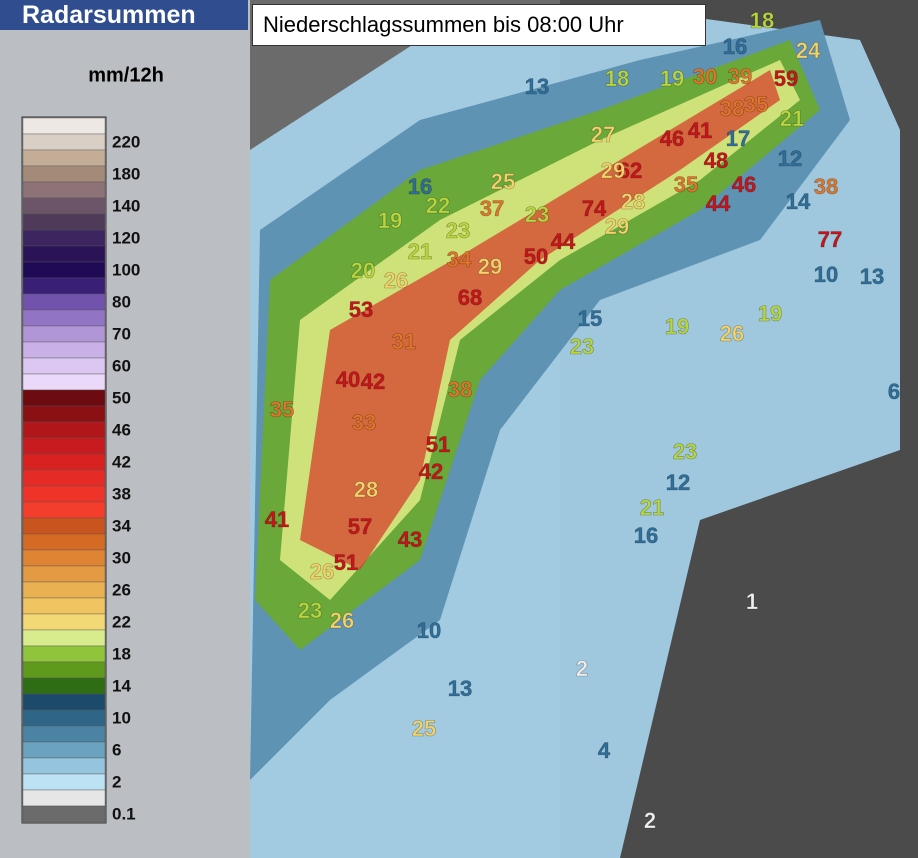  Describe the element at coordinates (121, 621) in the screenshot. I see `legend-label: 22` at that location.